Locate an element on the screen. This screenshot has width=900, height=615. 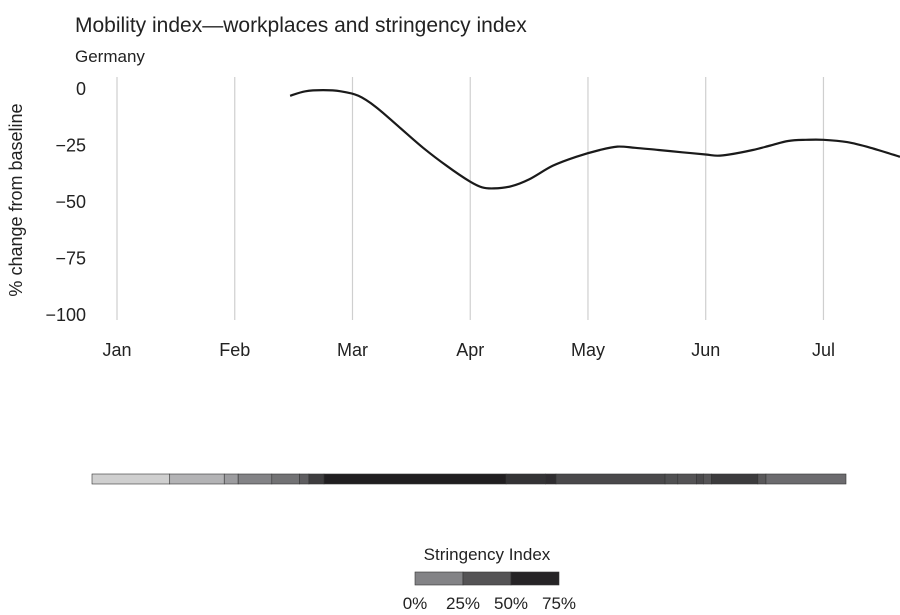
x-tick-apr: Apr is located at coordinates (470, 350).